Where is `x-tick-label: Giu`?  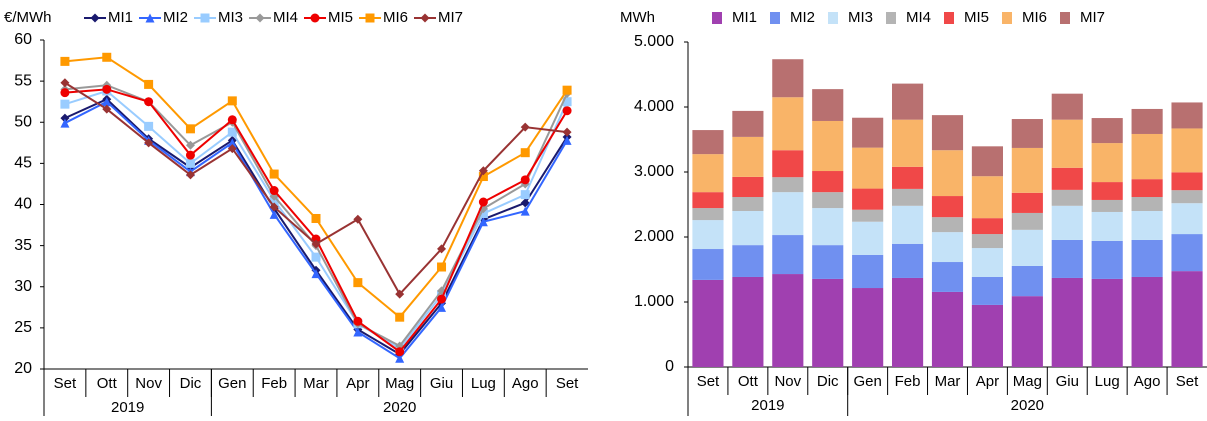 x-tick-label: Giu is located at coordinates (1067, 381).